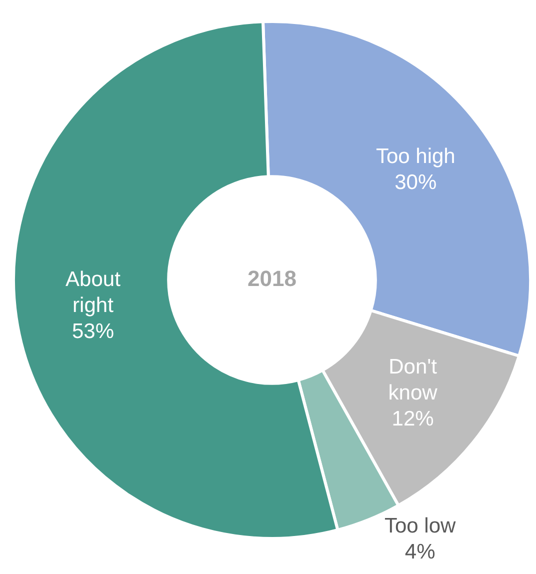 This screenshot has width=536, height=574. Describe the element at coordinates (93, 332) in the screenshot. I see `data-label: 53%` at that location.